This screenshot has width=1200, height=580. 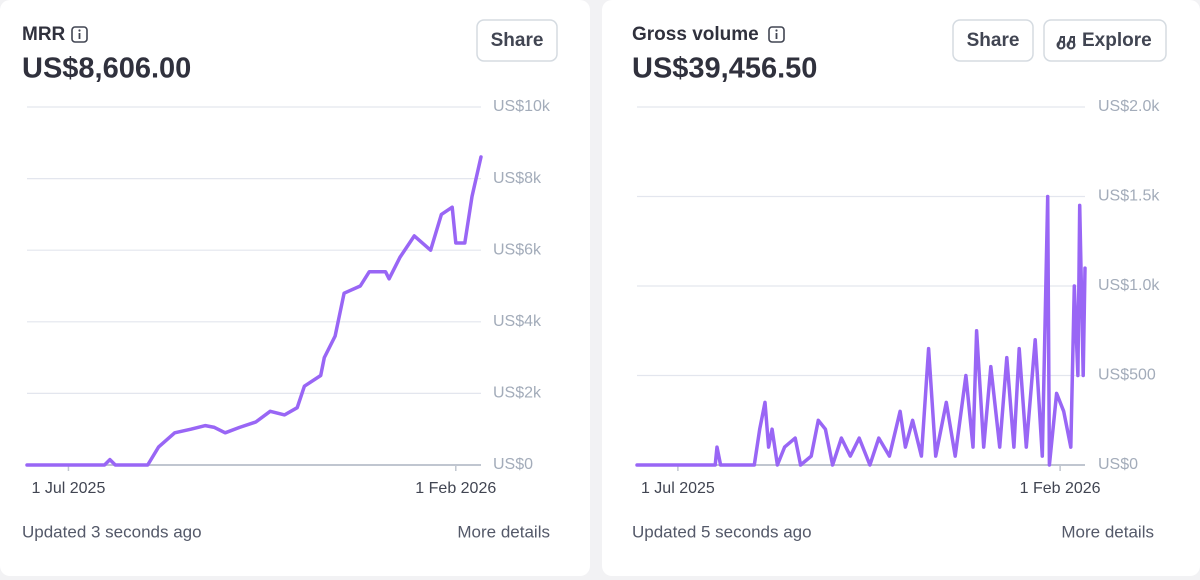 What do you see at coordinates (517, 393) in the screenshot?
I see `y-tick-label: US$2k` at bounding box center [517, 393].